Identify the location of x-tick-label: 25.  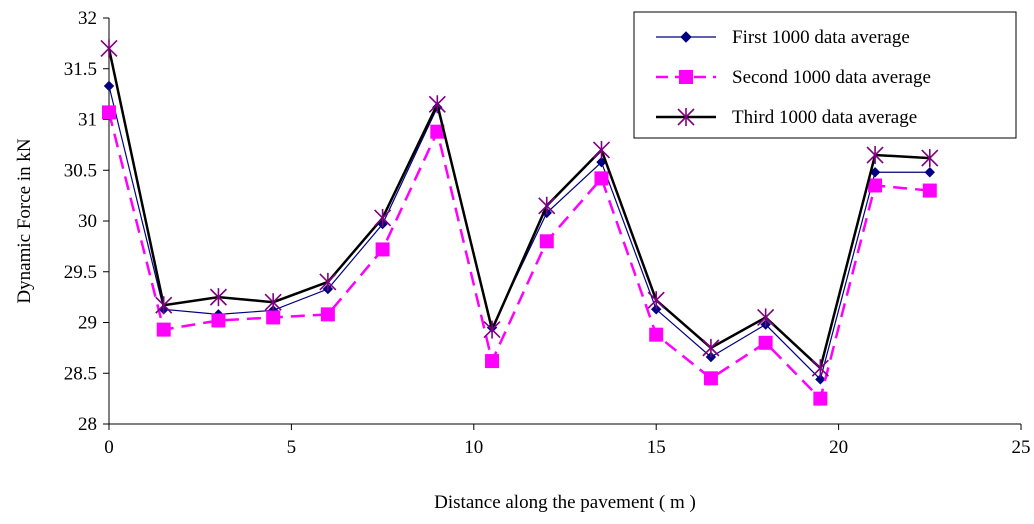
(1021, 447).